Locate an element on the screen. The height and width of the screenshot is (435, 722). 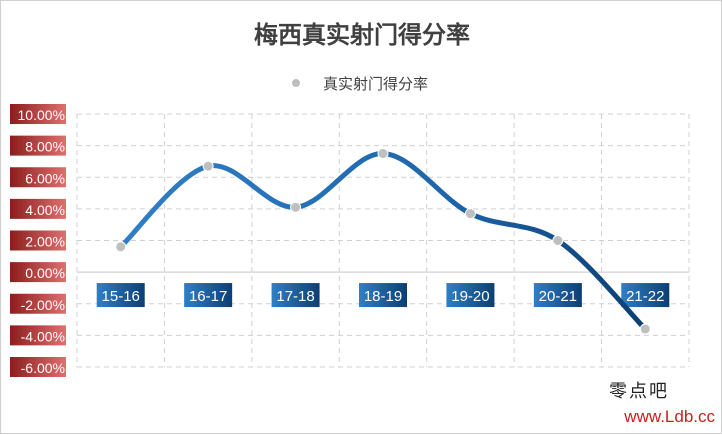
x-tick: 18-19 is located at coordinates (383, 295).